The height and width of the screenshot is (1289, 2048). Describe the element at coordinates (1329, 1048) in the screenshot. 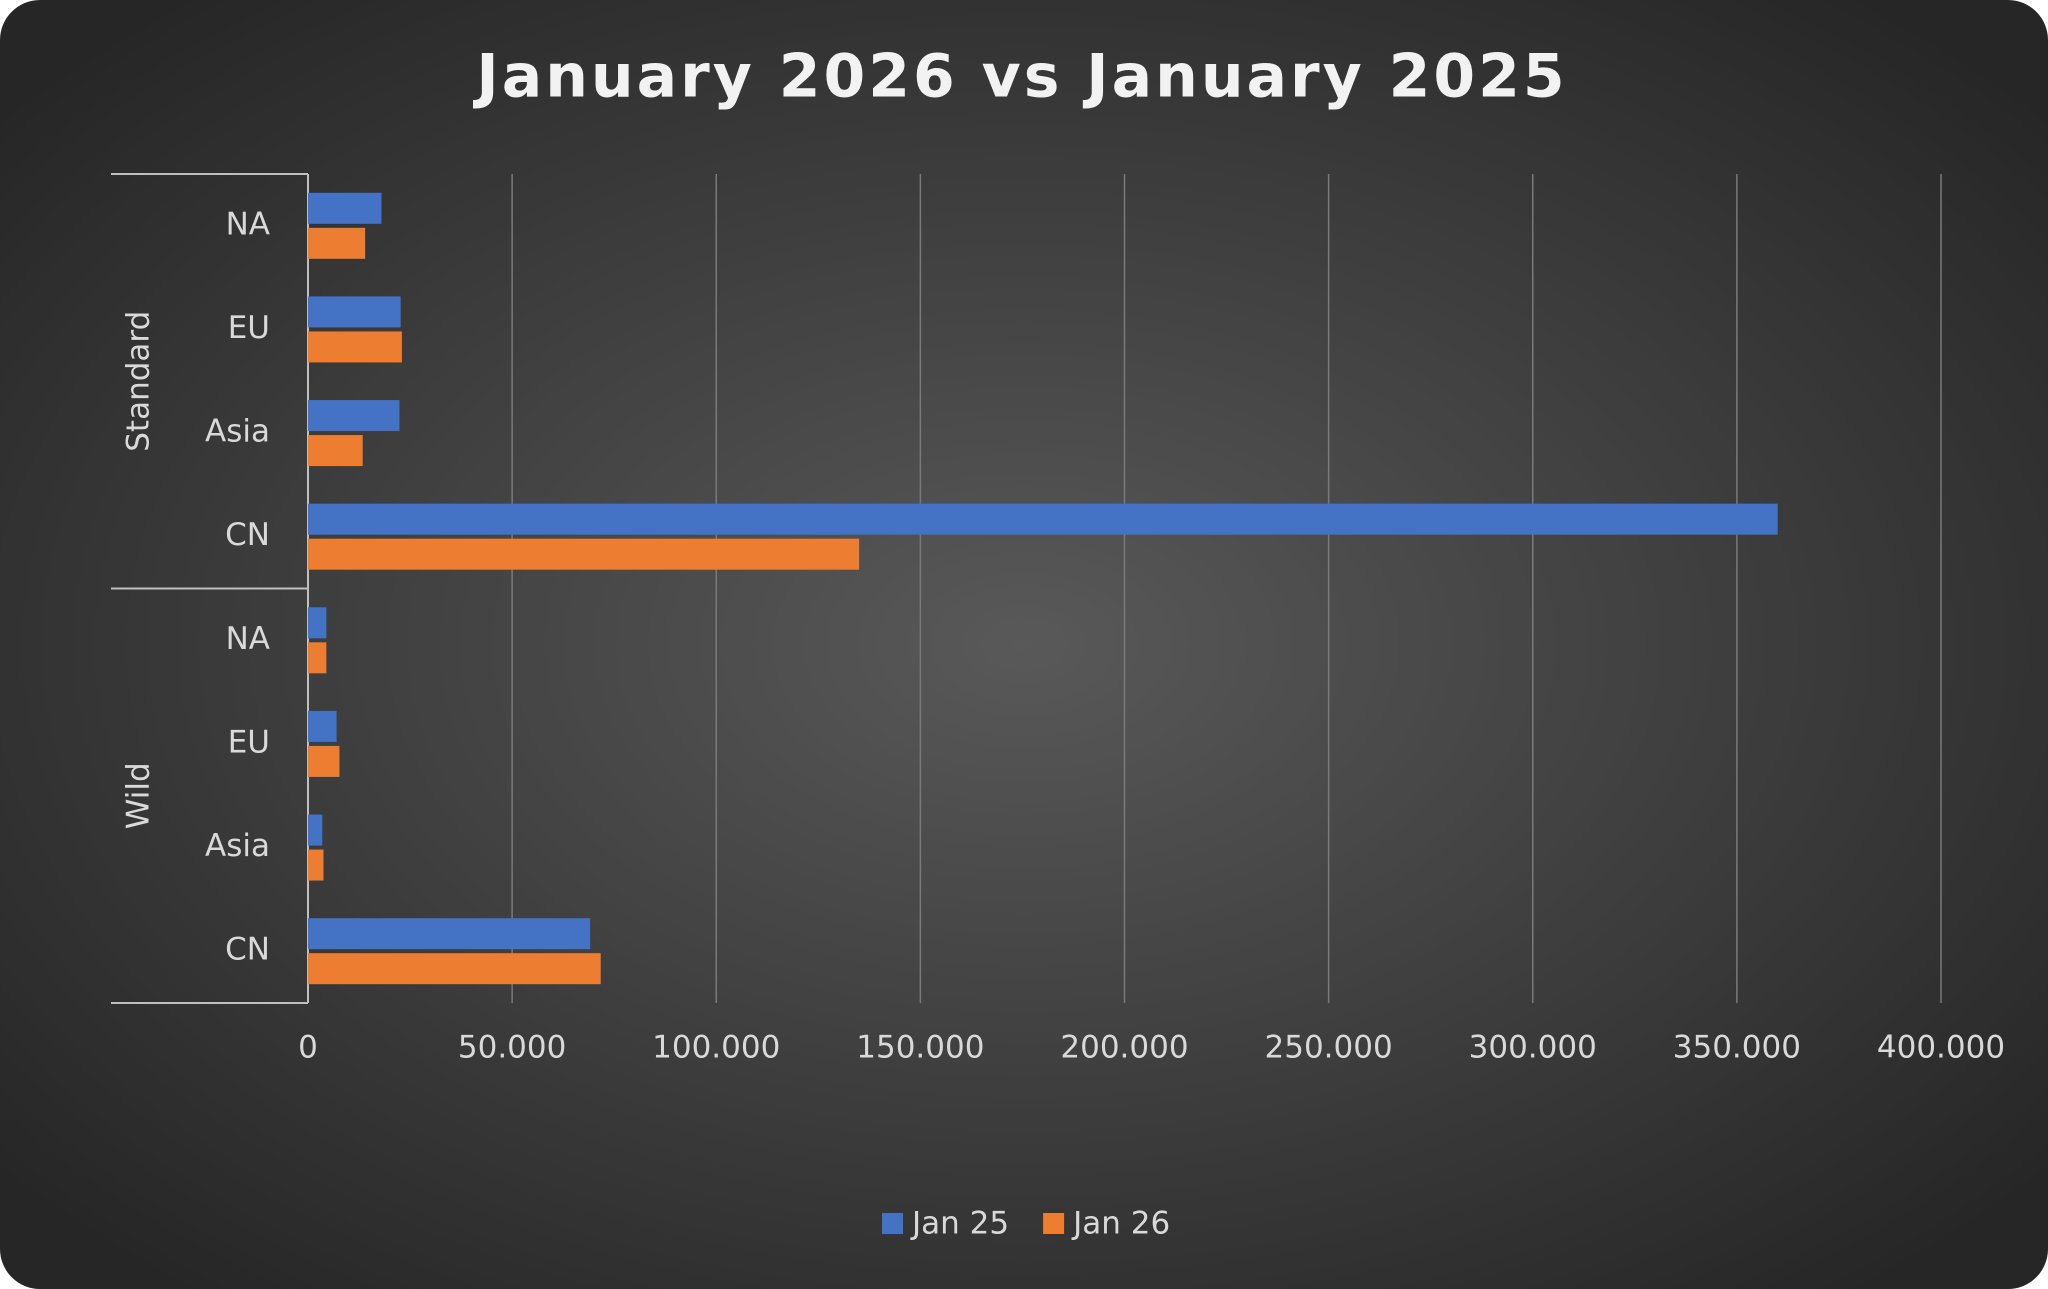

I see `x-tick-label: 250.000` at that location.